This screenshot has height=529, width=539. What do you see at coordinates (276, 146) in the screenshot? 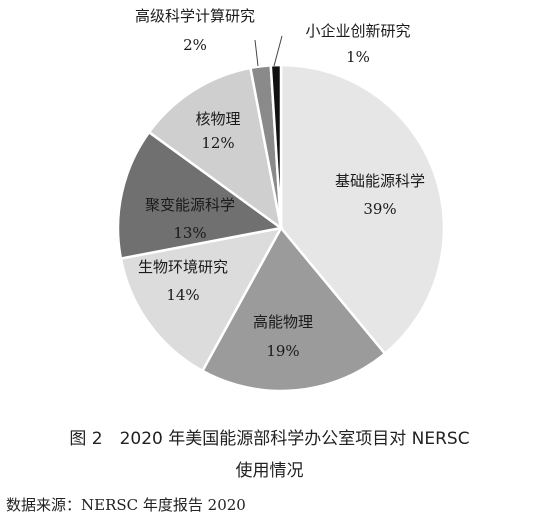
I see `pie-slice-small-business` at bounding box center [276, 146].